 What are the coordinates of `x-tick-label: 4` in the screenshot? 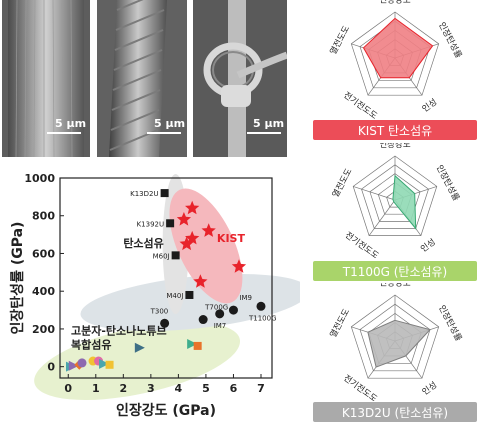 It's located at (179, 388).